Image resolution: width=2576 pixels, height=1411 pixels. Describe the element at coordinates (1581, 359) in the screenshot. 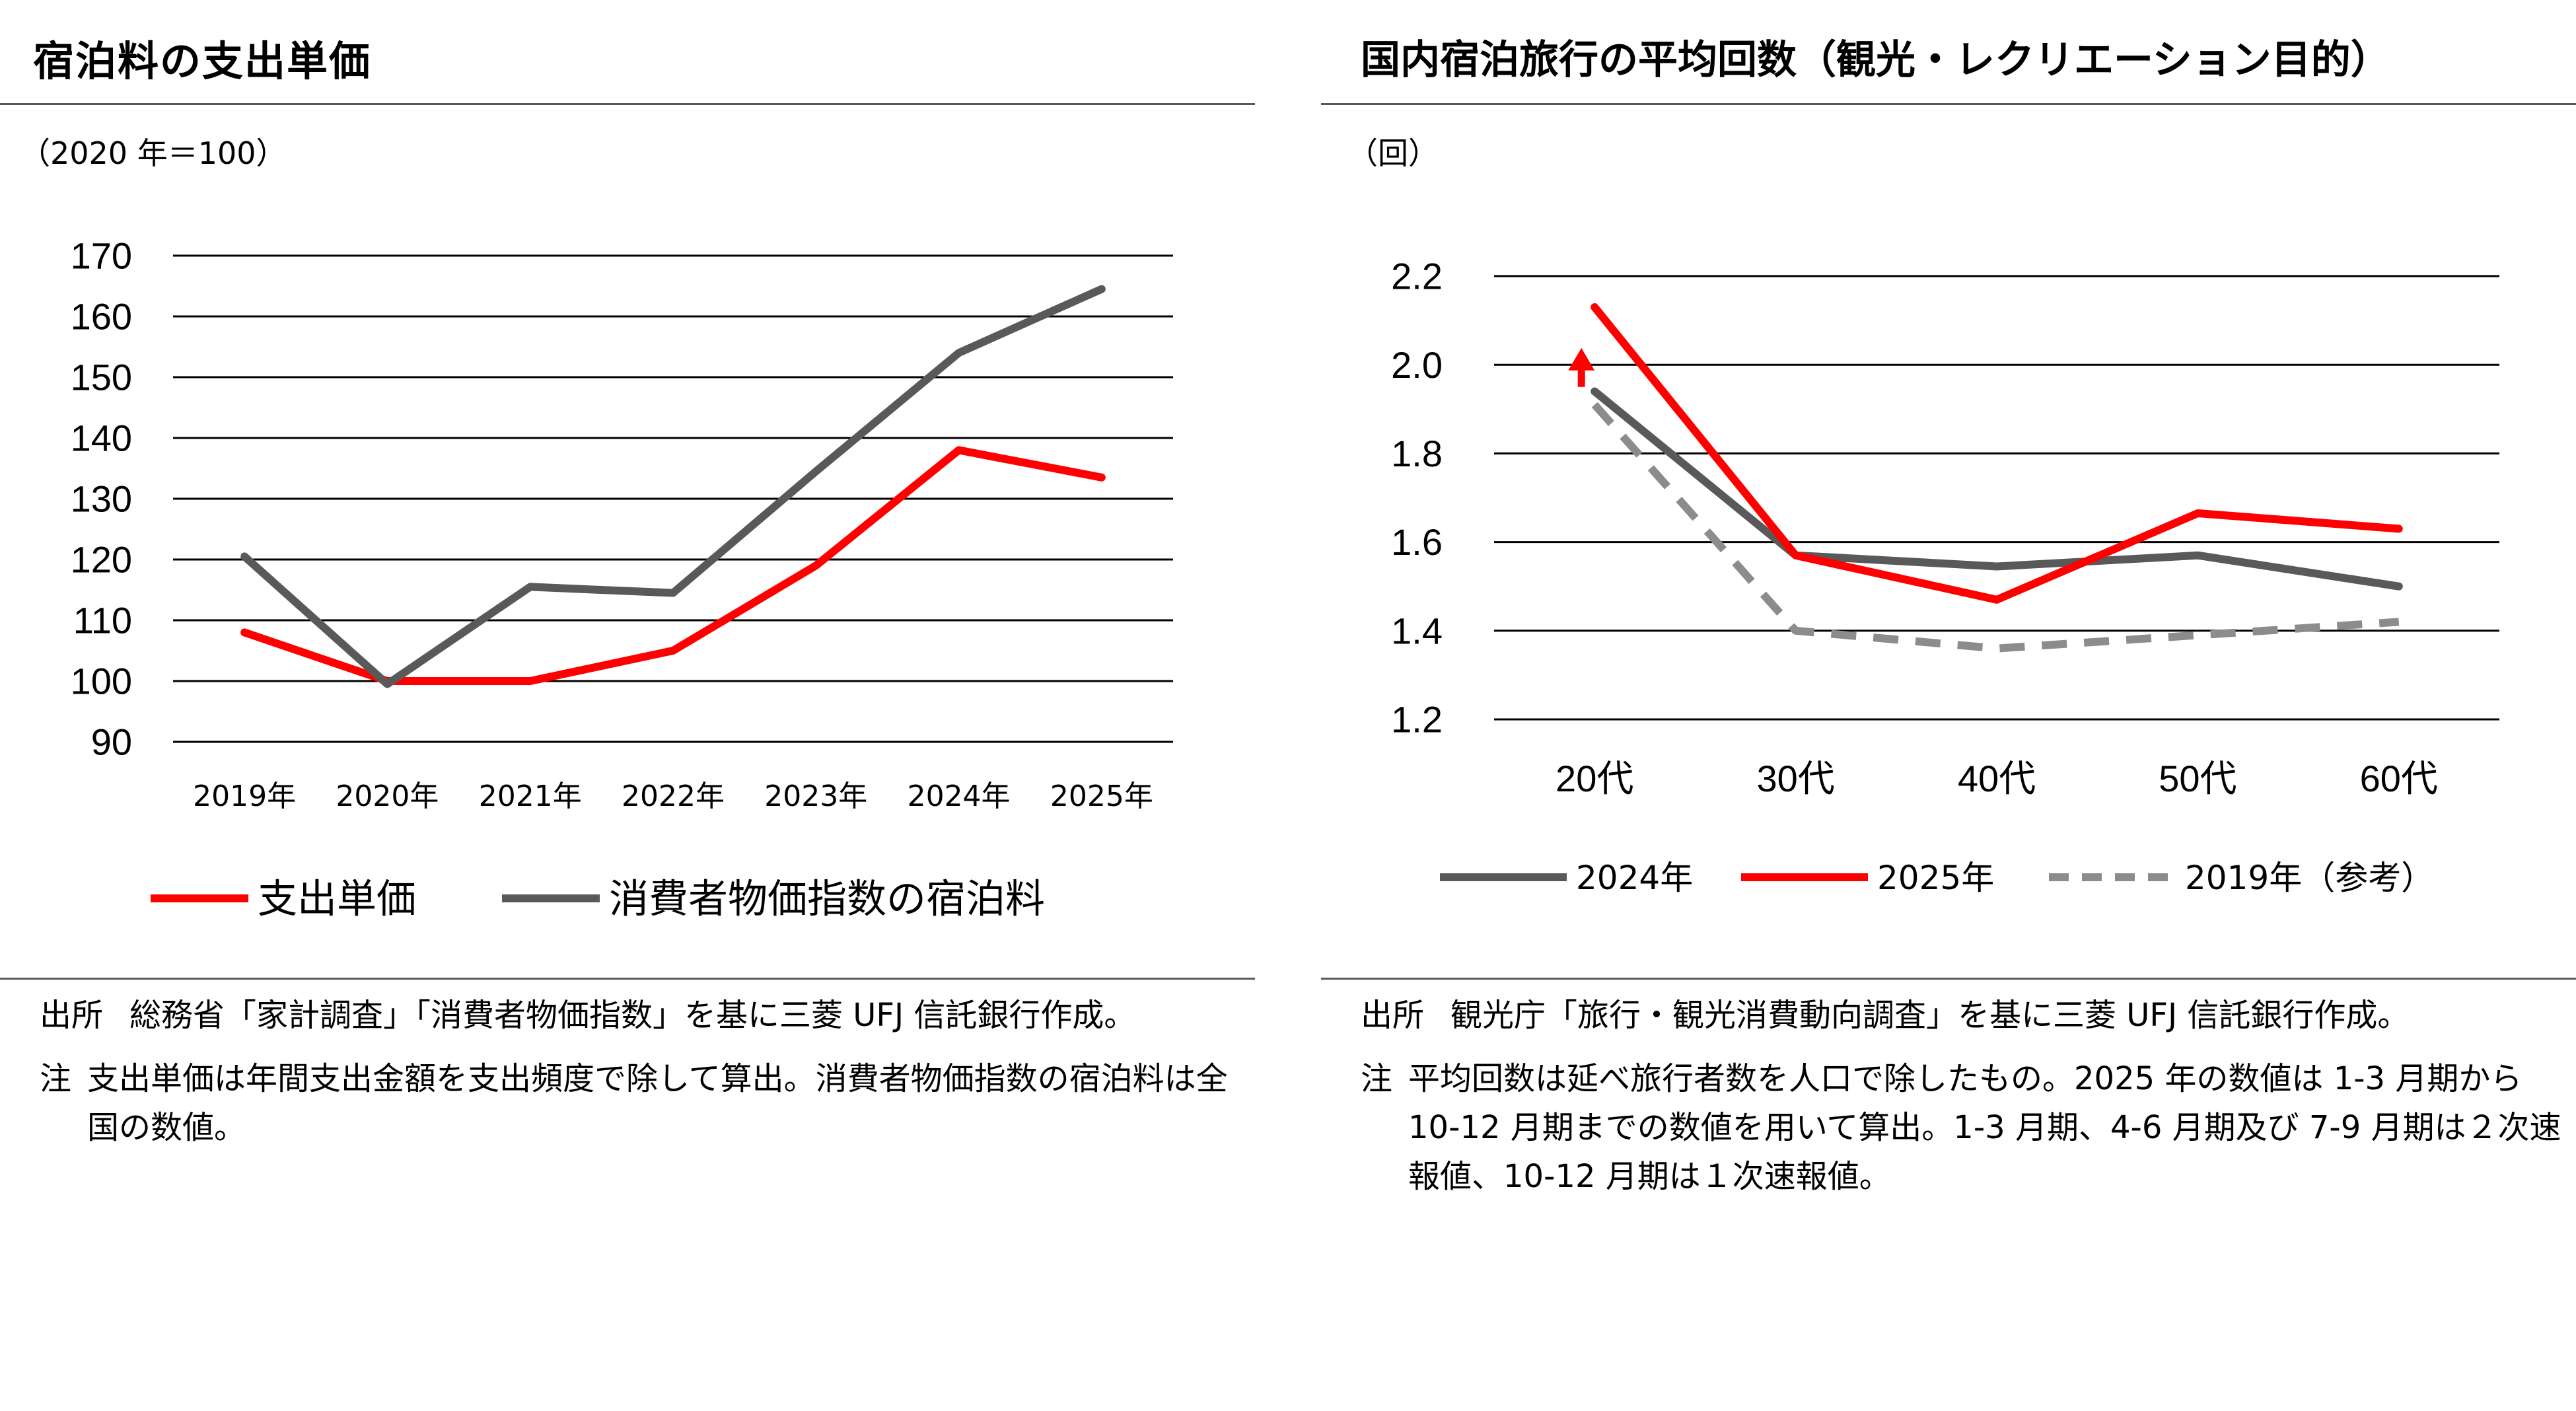

I see `increase-arrow-head` at that location.